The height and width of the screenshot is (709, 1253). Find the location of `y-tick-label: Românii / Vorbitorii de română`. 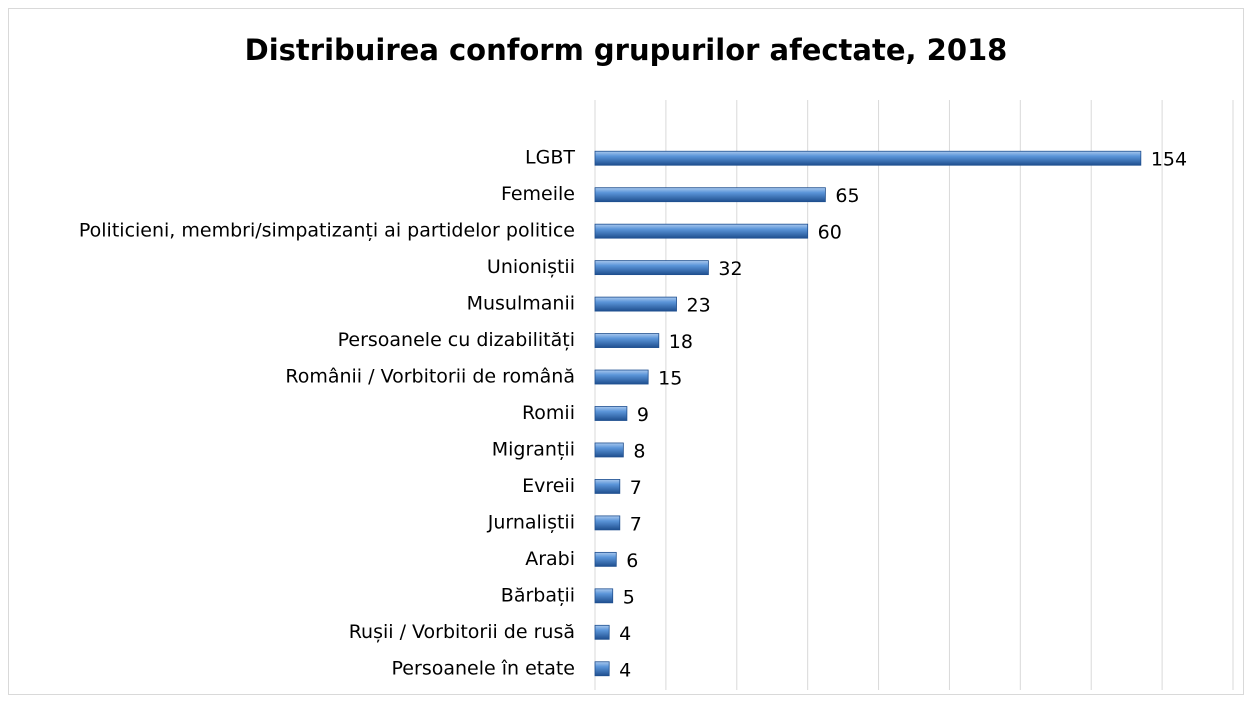

y-tick-label: Românii / Vorbitorii de română is located at coordinates (430, 377).